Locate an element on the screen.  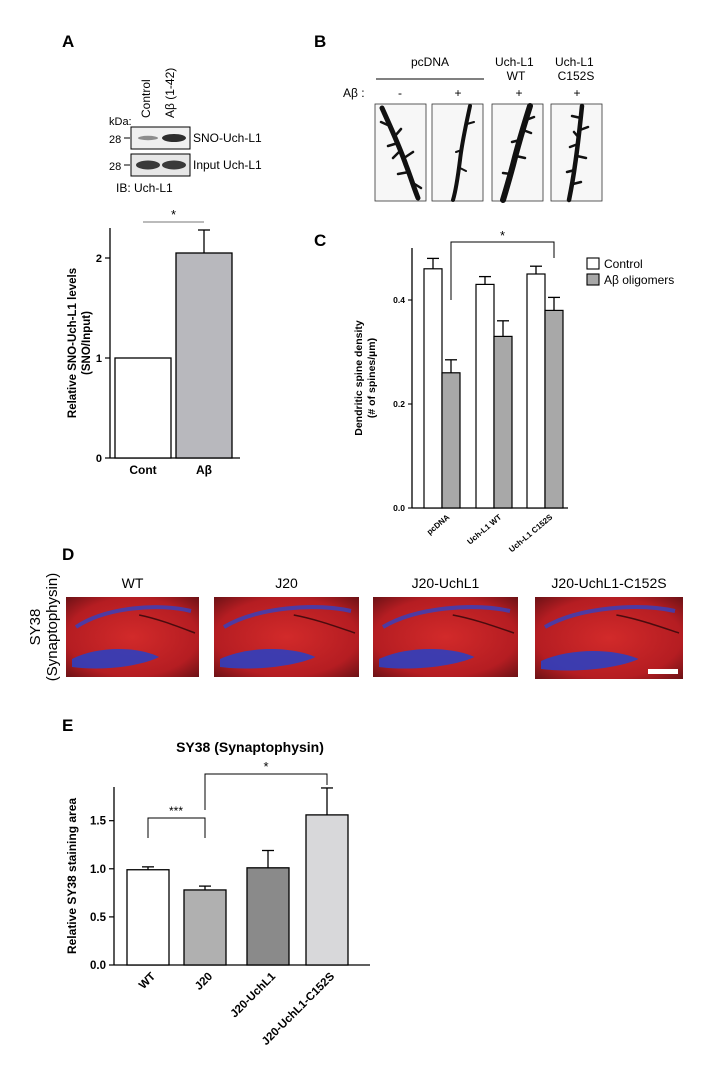
panel-letter-b: B is located at coordinates (320, 41).